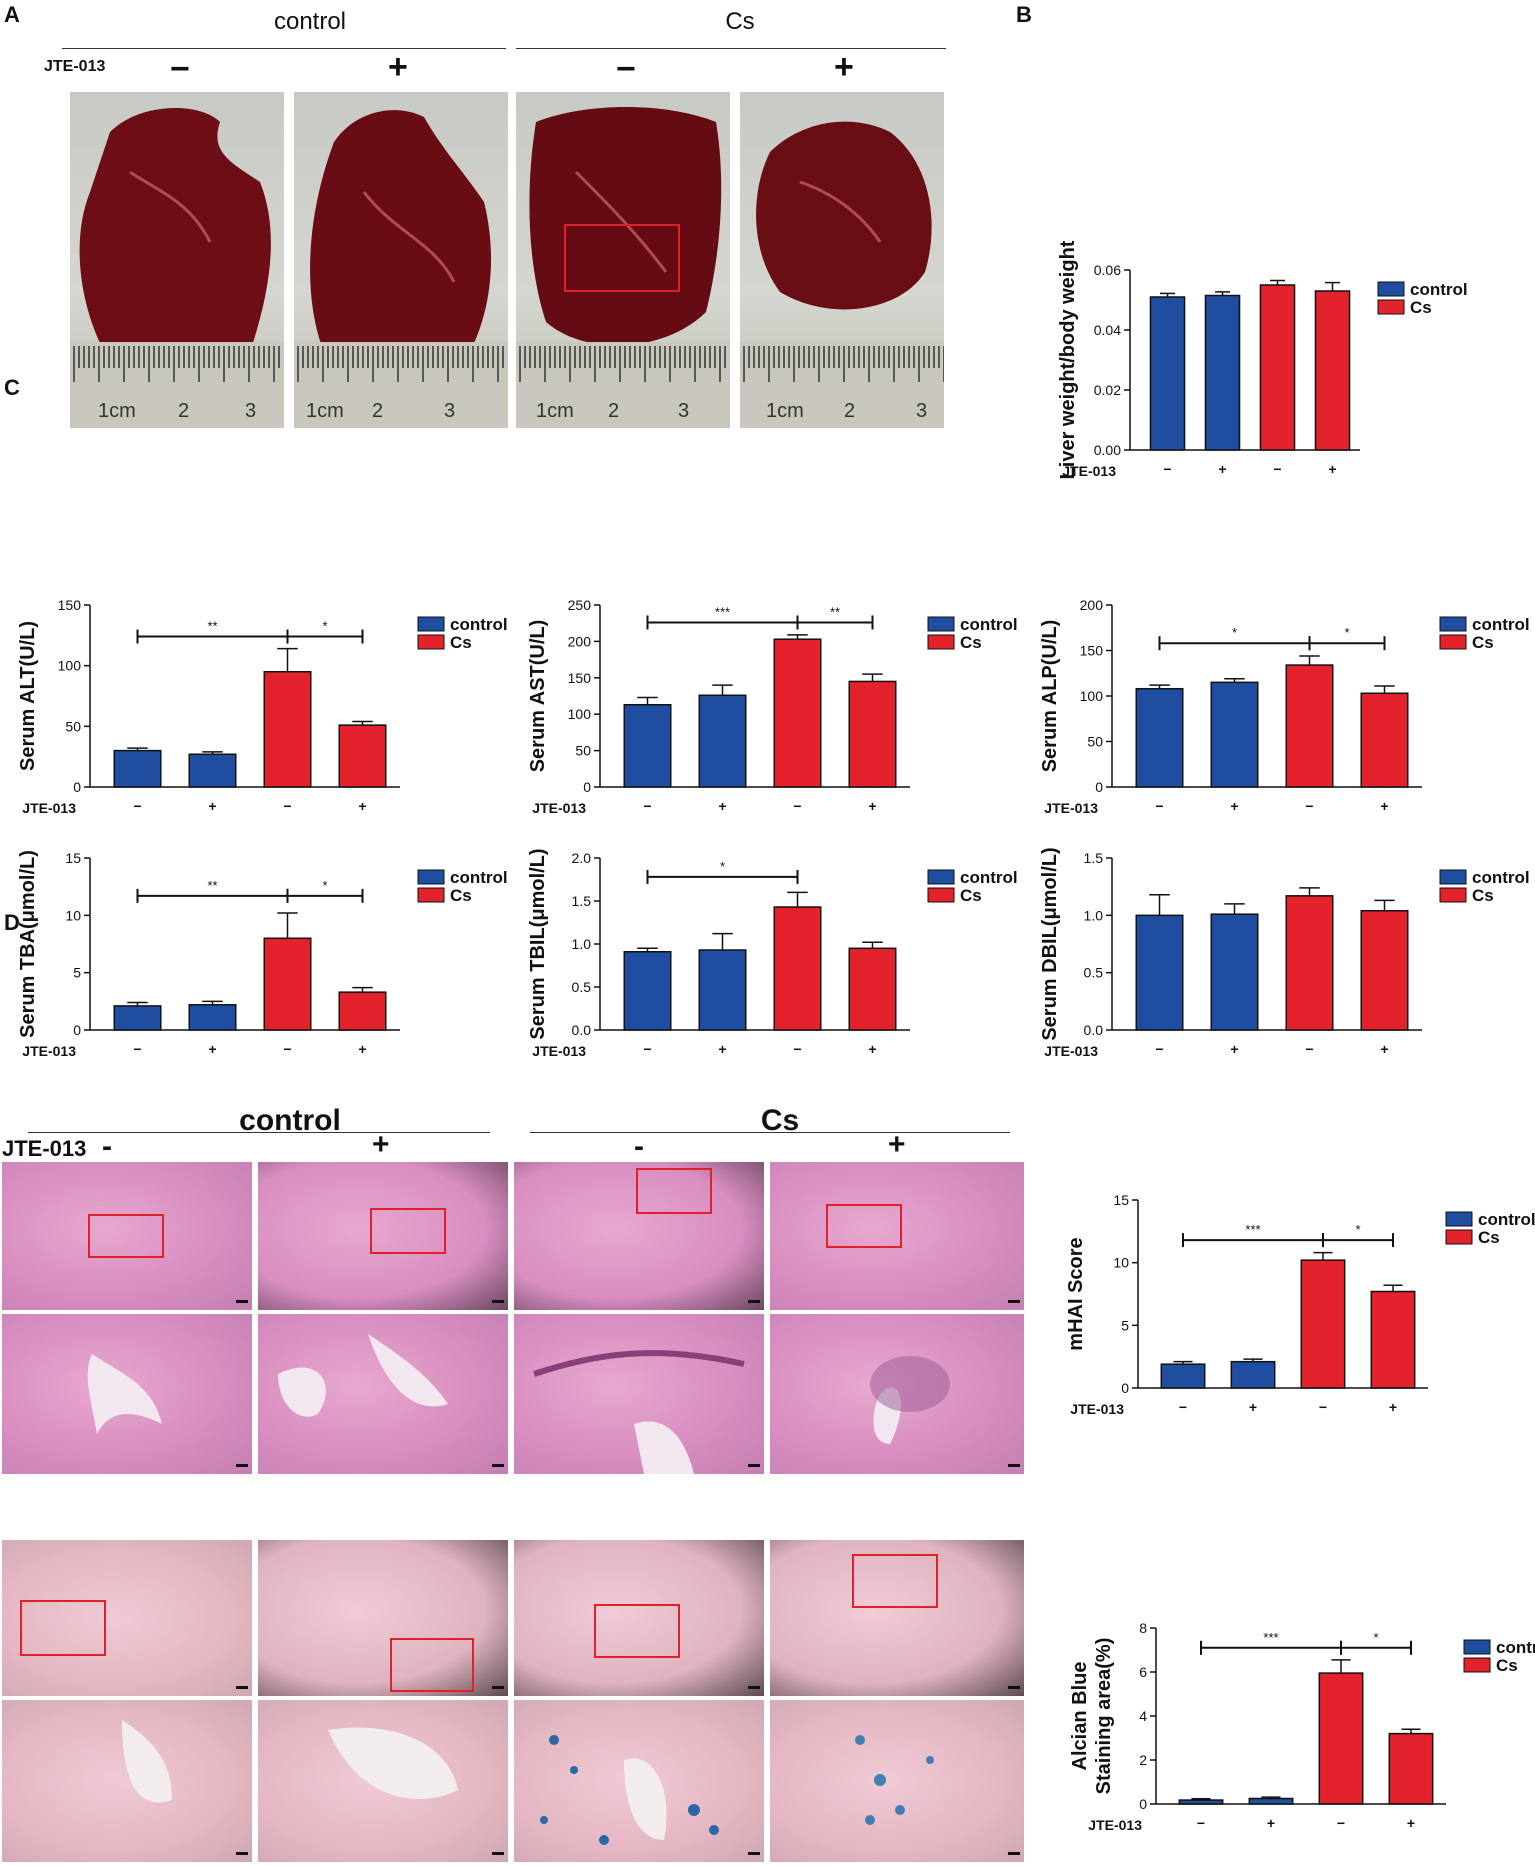  I want to click on he-high-cs-minus, so click(639, 1394).